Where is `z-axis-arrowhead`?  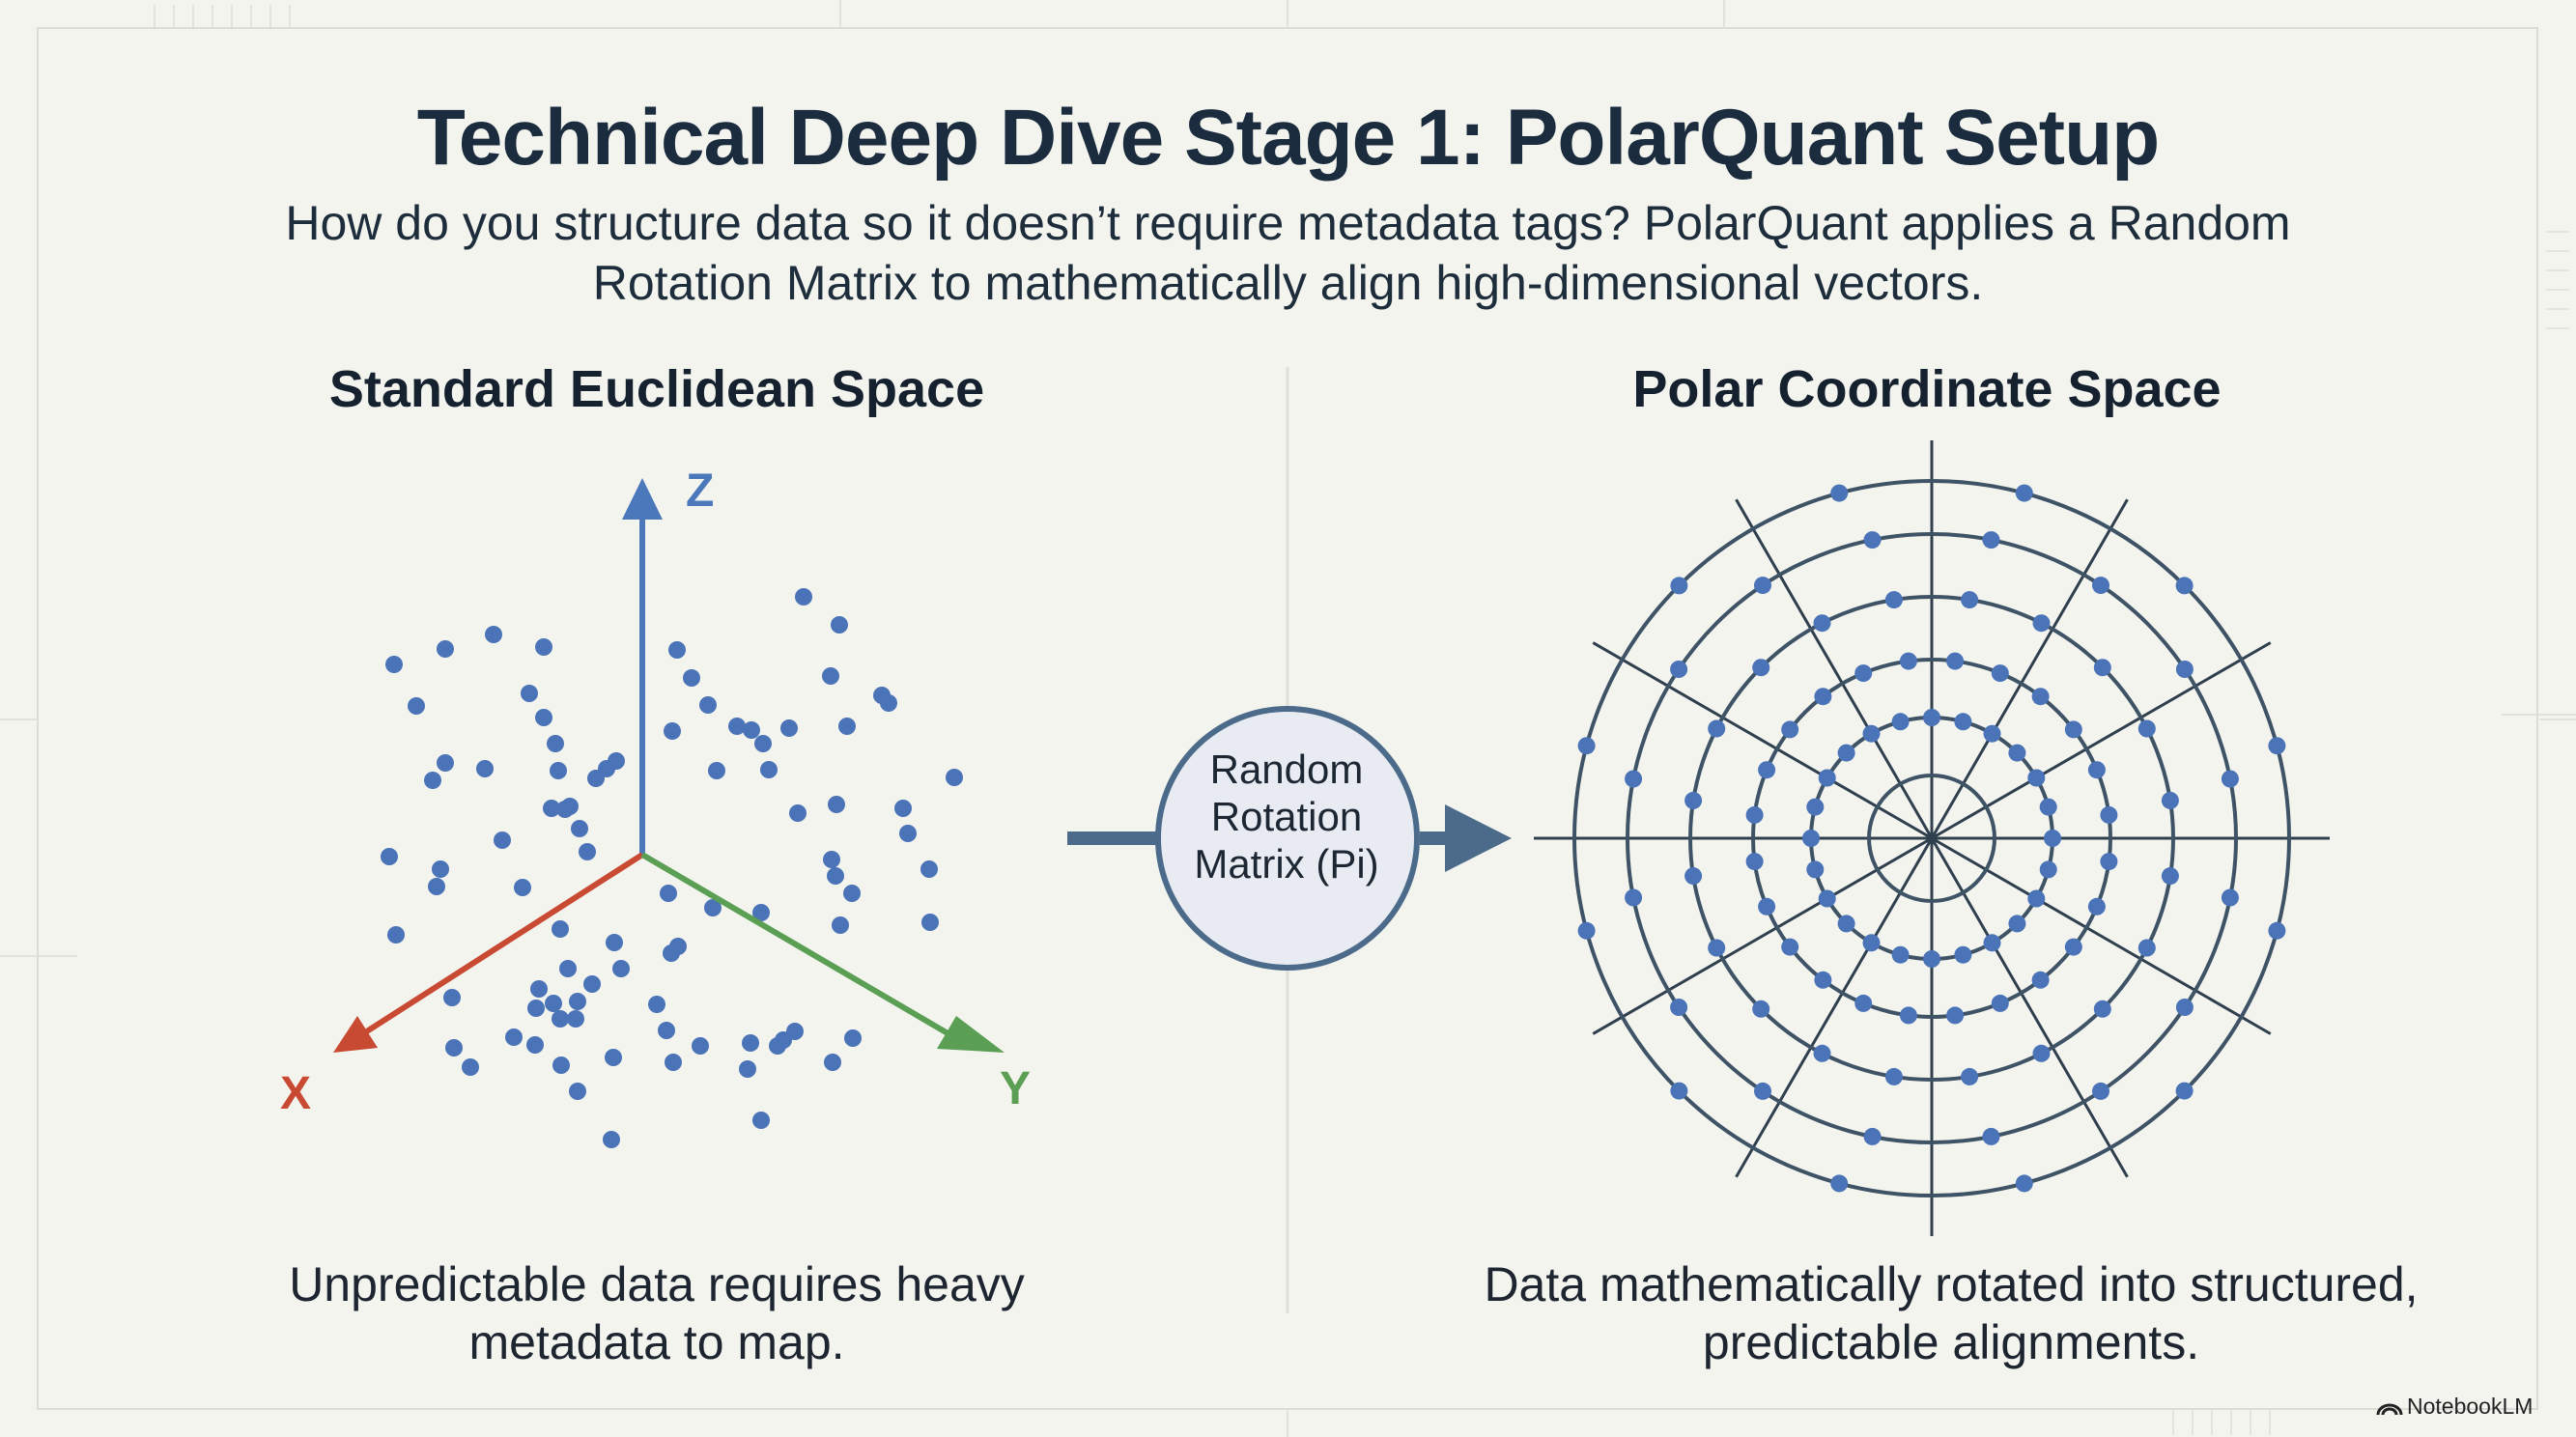
z-axis-arrowhead is located at coordinates (642, 499).